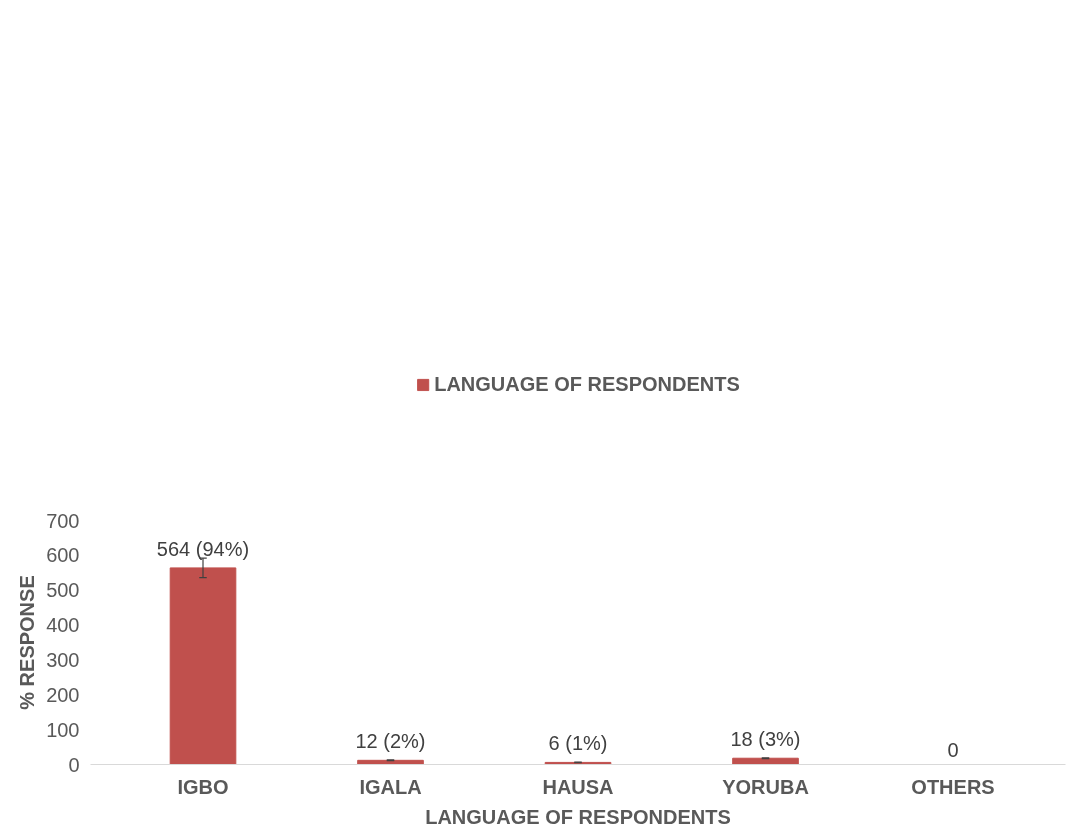  What do you see at coordinates (578, 786) in the screenshot?
I see `x-tick-label: HAUSA` at bounding box center [578, 786].